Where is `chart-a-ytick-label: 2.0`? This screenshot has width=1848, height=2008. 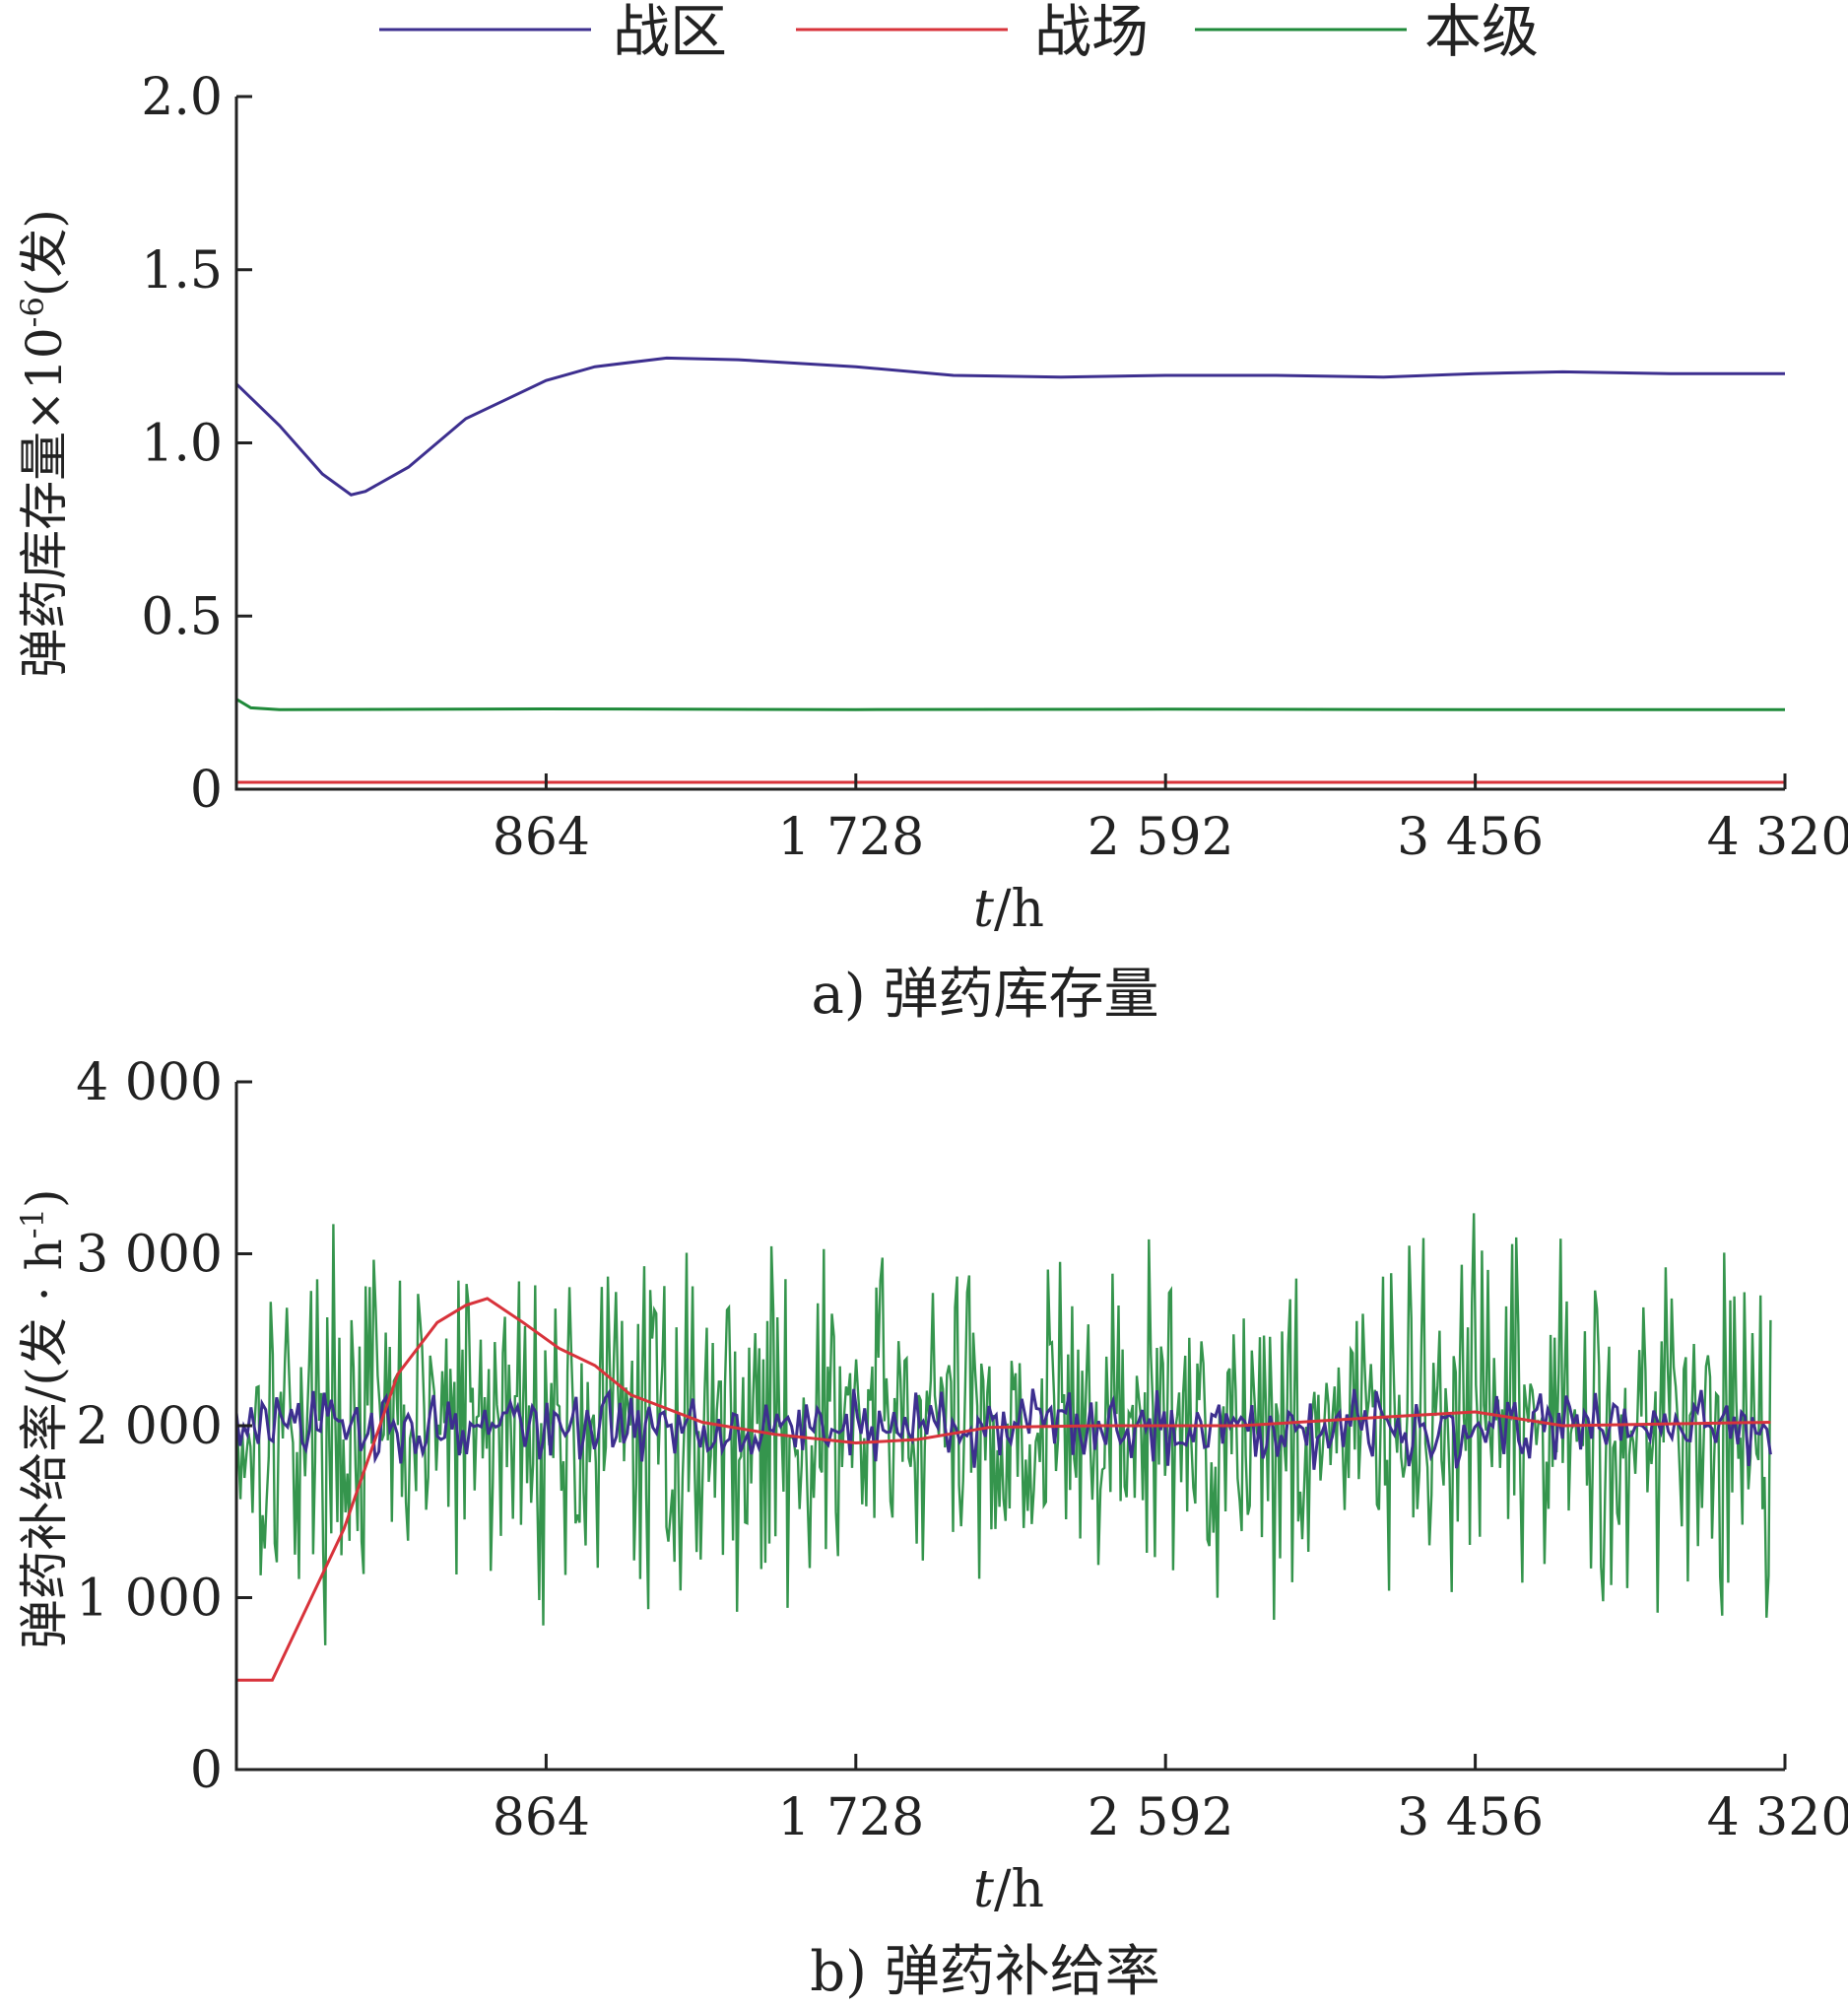 chart-a-ytick-label: 2.0 is located at coordinates (182, 97).